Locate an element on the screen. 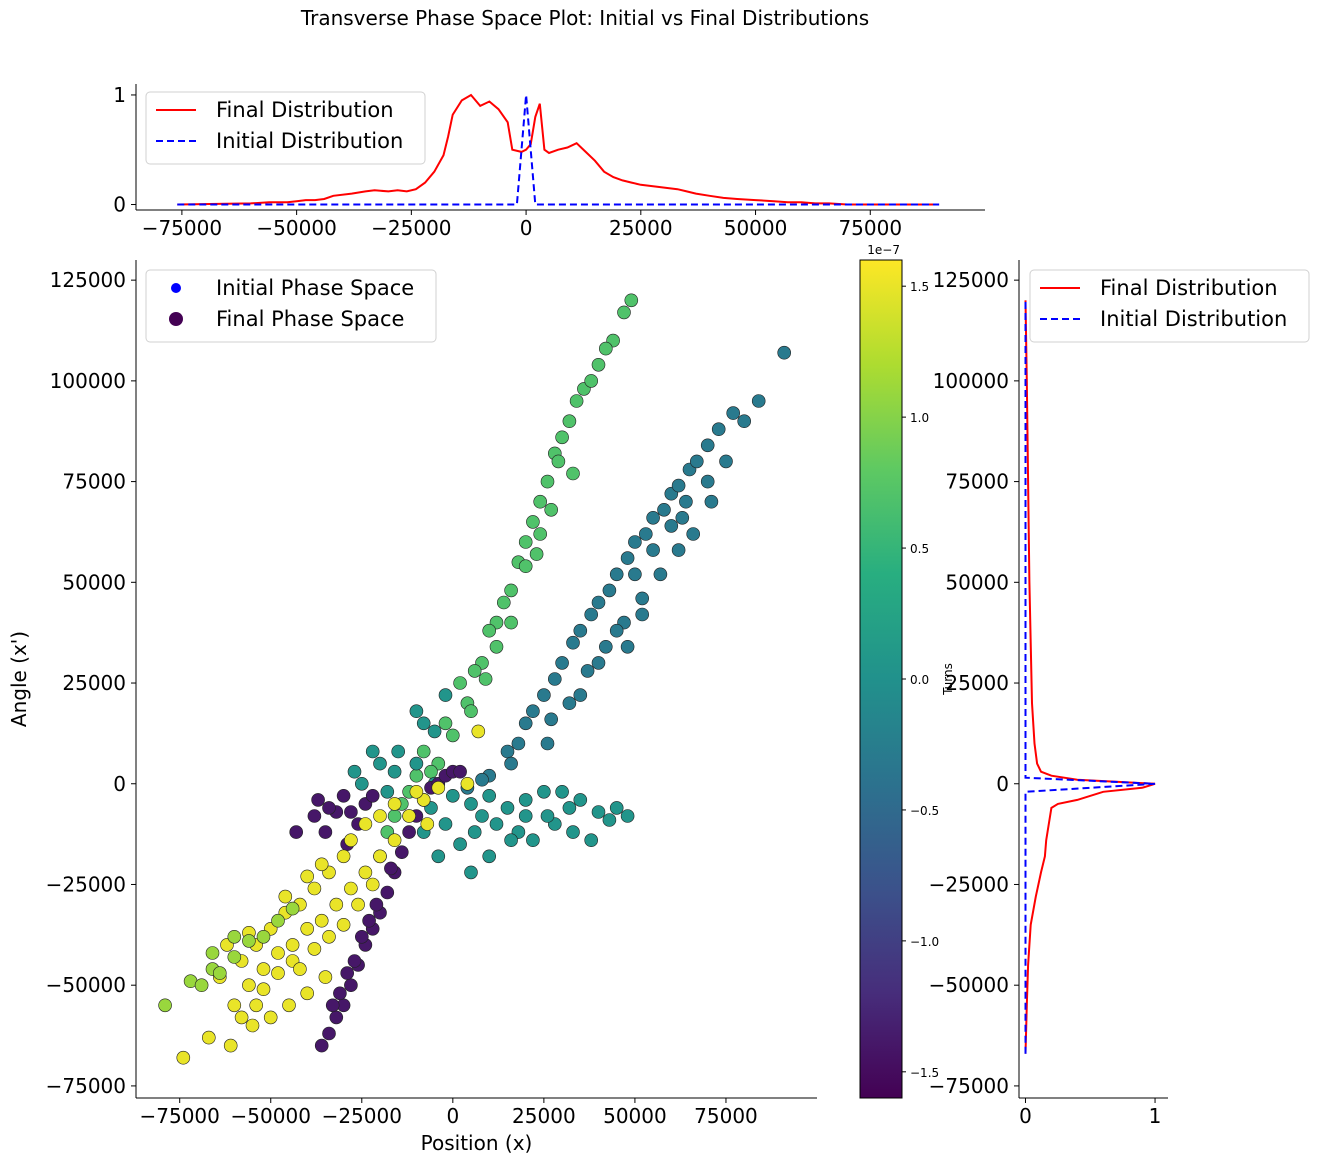  top-x-tick-label: 50000 is located at coordinates (756, 228).